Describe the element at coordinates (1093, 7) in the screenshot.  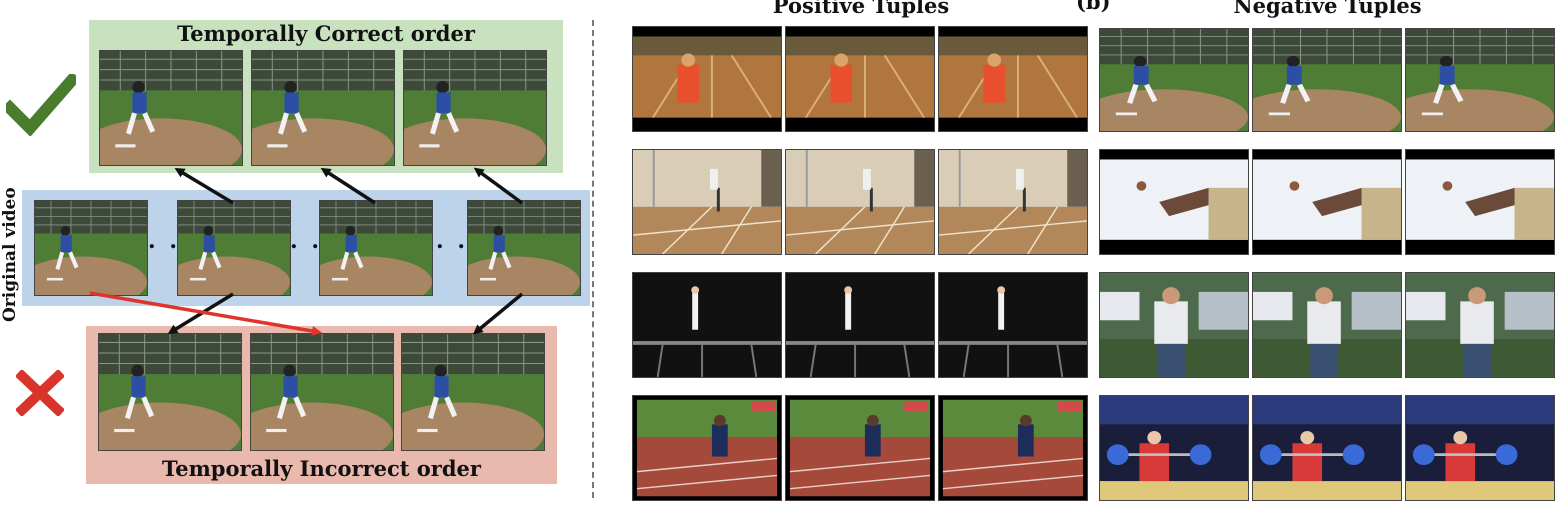
I see `panel-b-label: (b)` at that location.